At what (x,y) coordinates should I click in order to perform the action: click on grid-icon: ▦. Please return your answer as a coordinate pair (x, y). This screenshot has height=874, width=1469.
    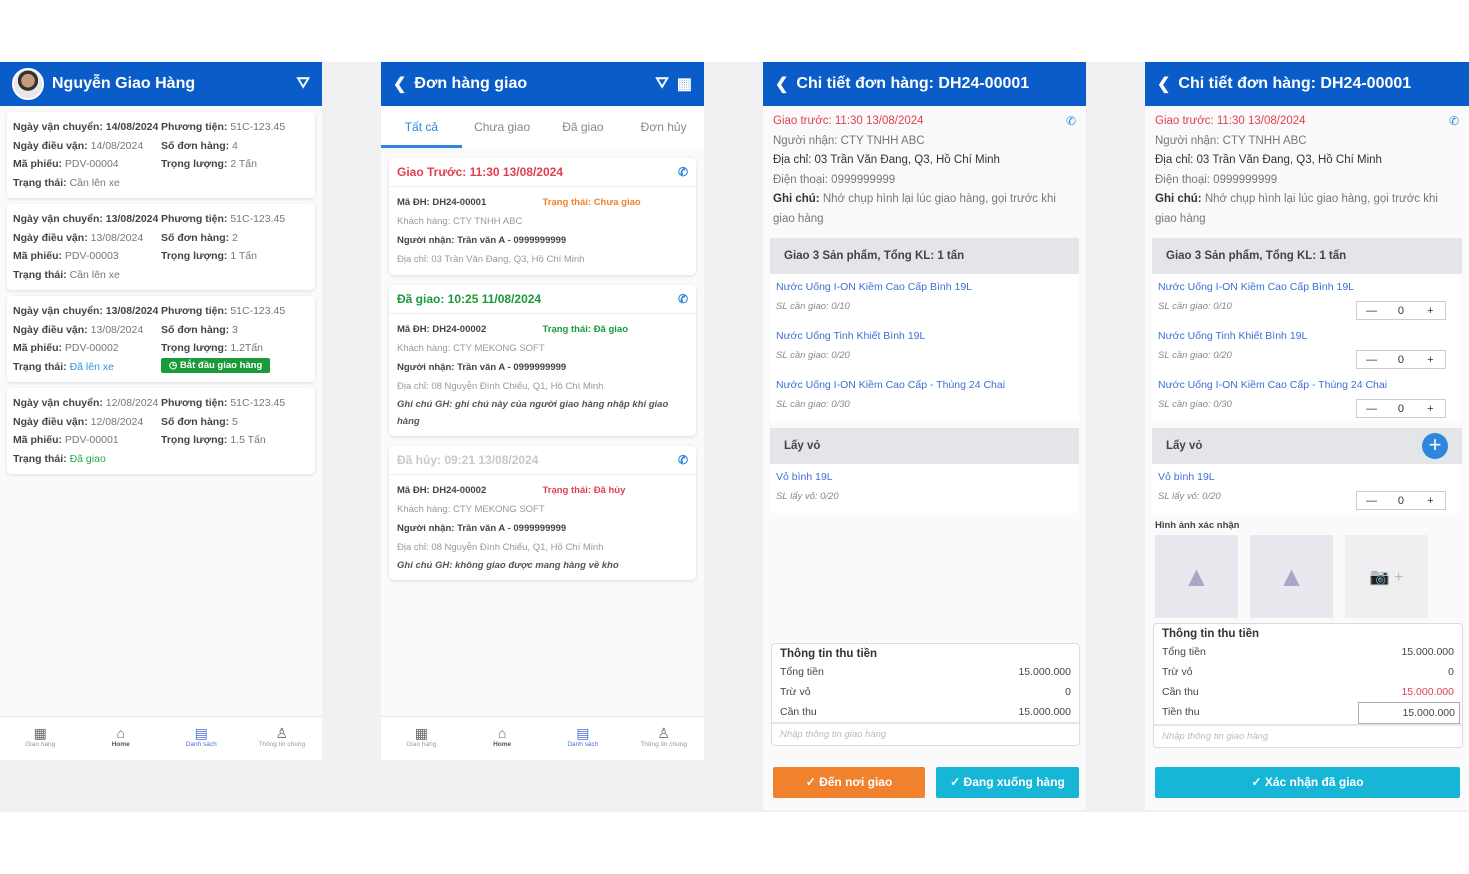
    Looking at the image, I should click on (40, 733).